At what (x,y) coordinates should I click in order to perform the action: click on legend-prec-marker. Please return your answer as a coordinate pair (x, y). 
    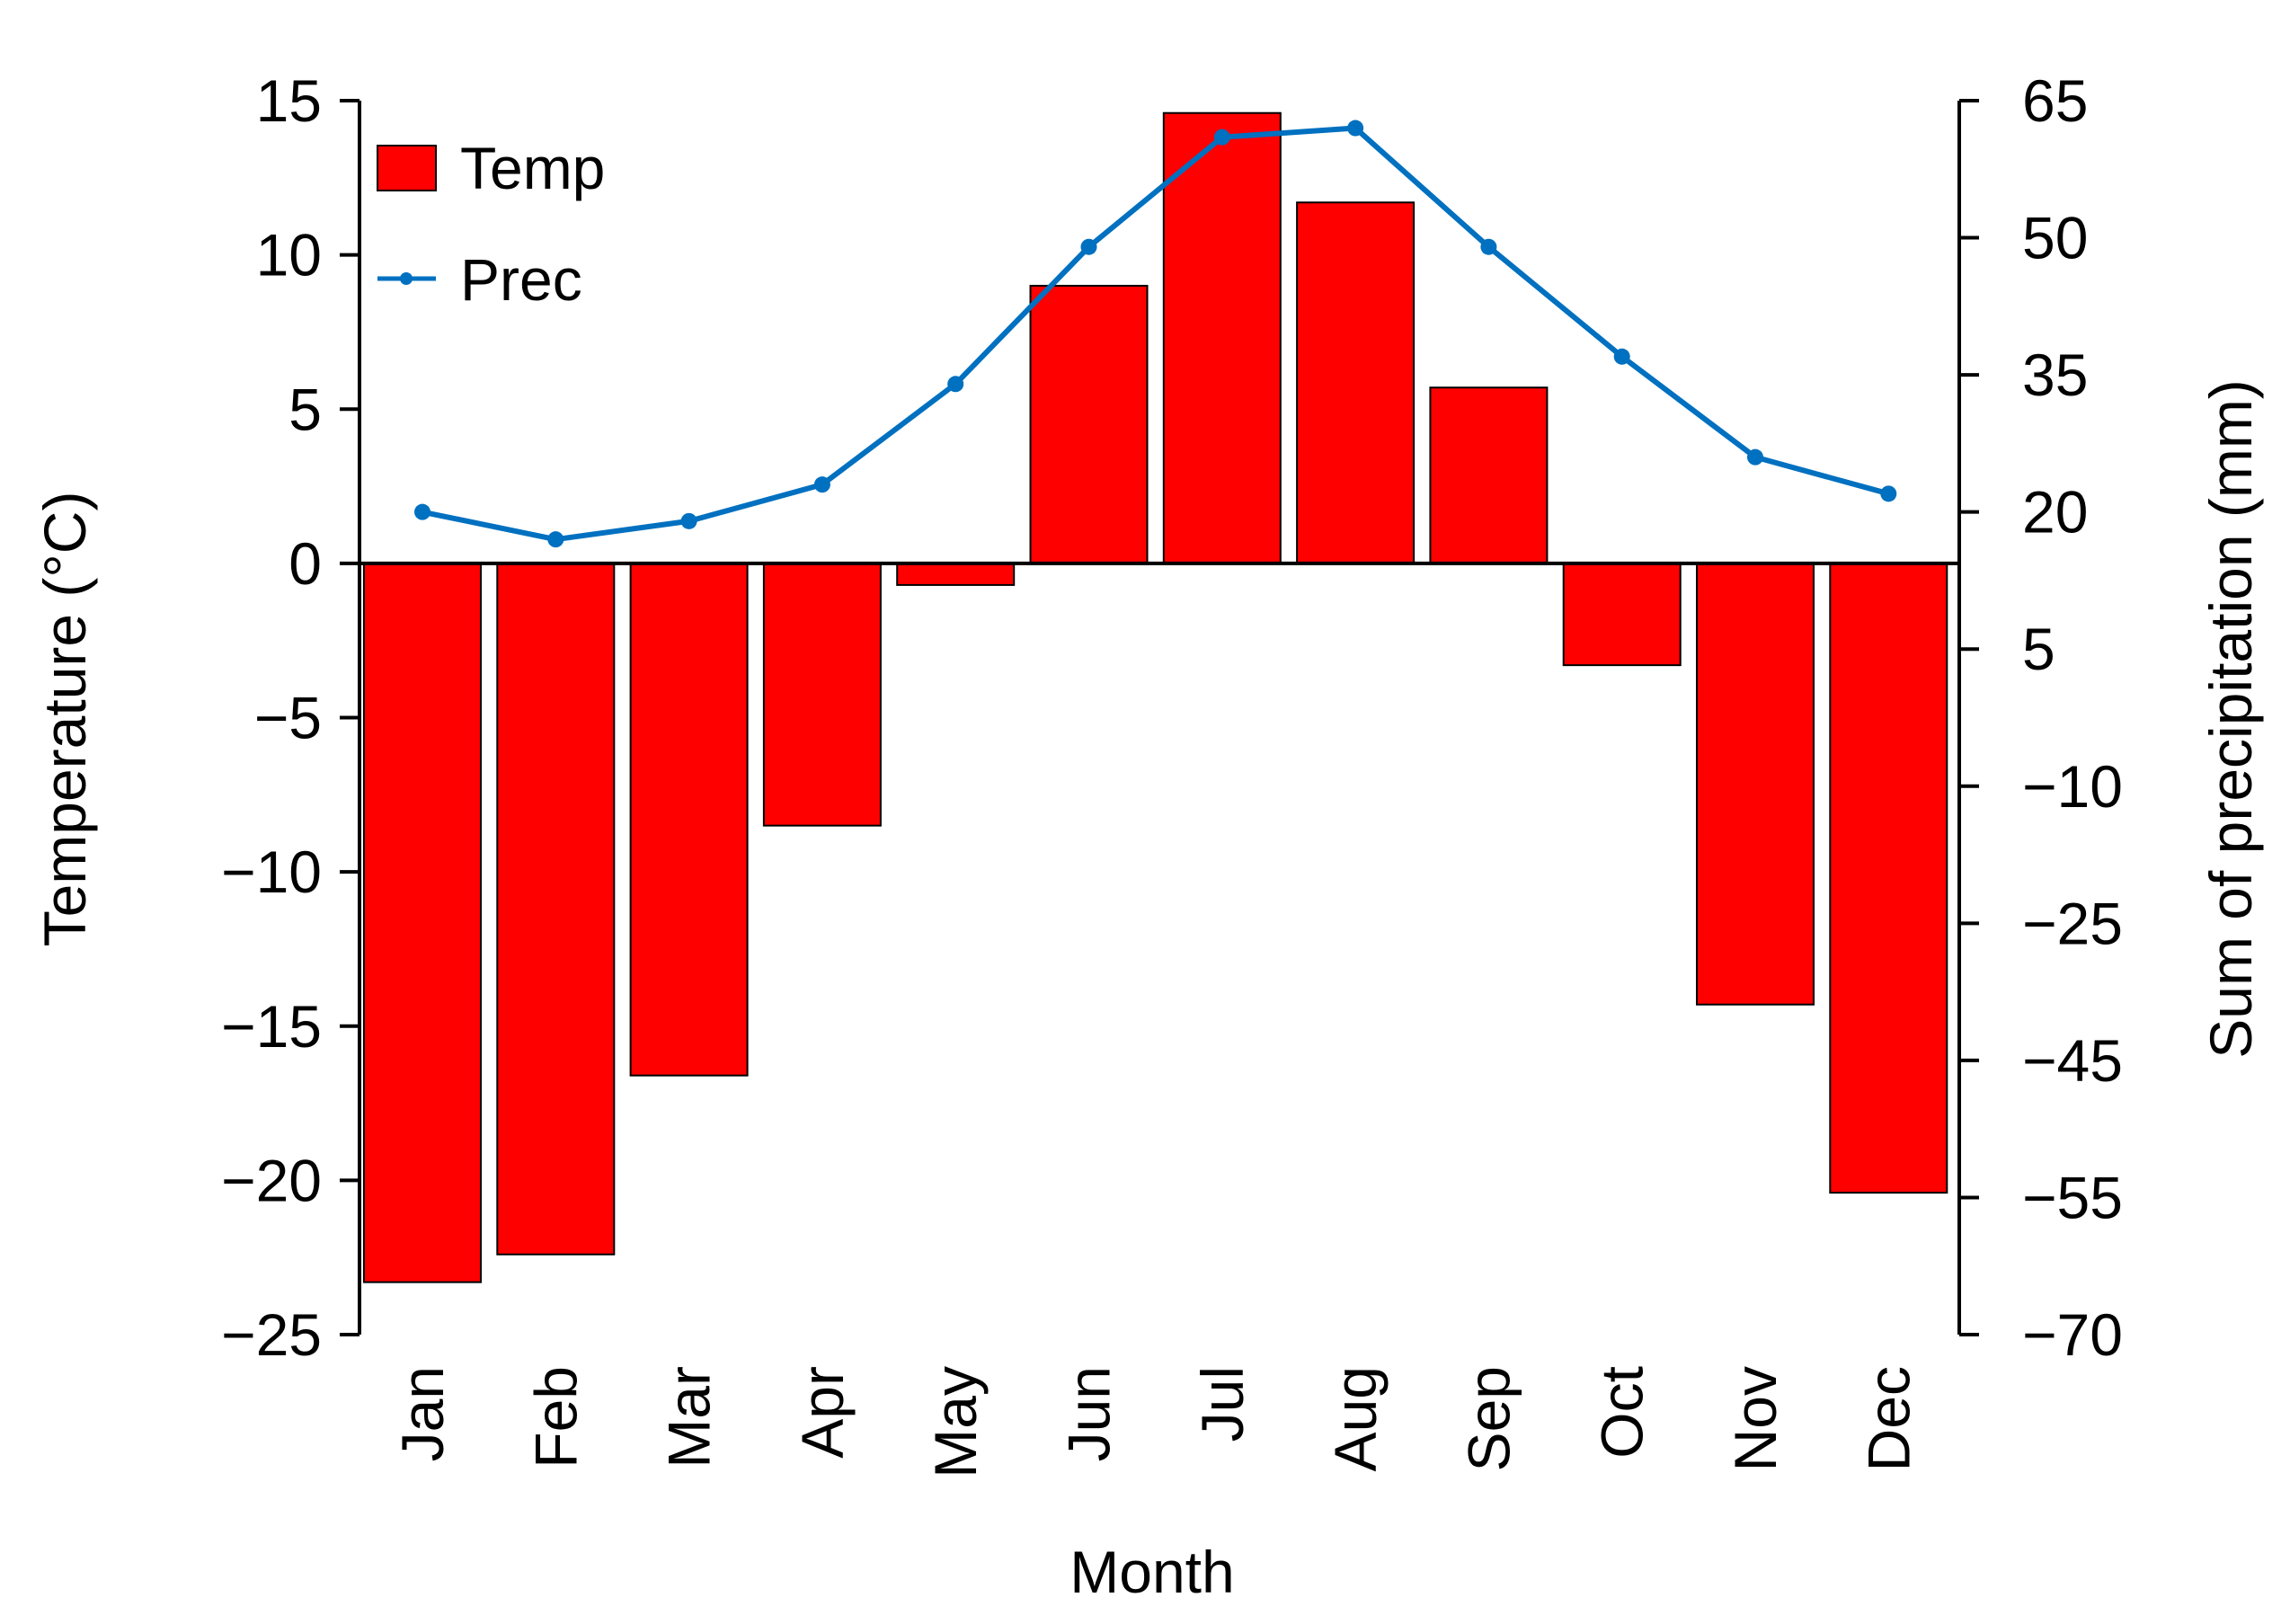
    Looking at the image, I should click on (406, 278).